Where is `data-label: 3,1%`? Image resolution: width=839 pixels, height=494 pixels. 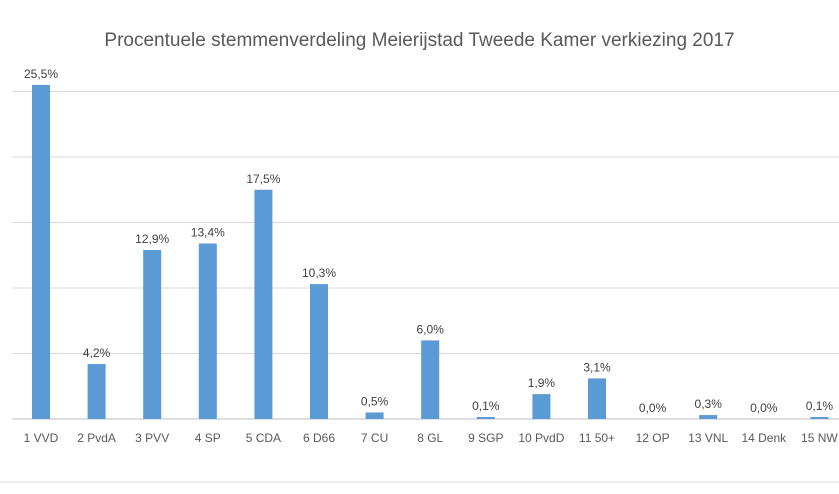
data-label: 3,1% is located at coordinates (597, 367).